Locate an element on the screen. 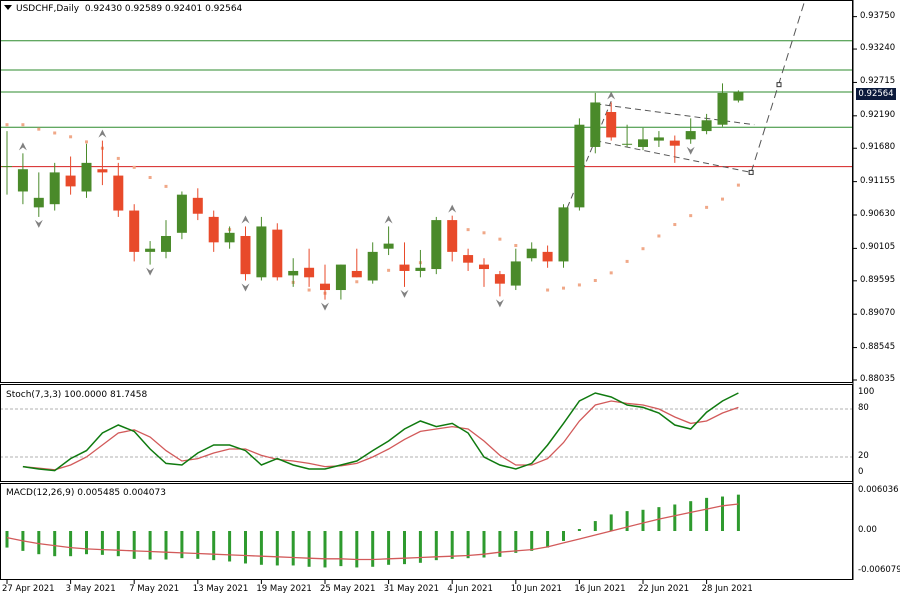 The width and height of the screenshot is (900, 600). fractal-down-icon is located at coordinates (499, 303).